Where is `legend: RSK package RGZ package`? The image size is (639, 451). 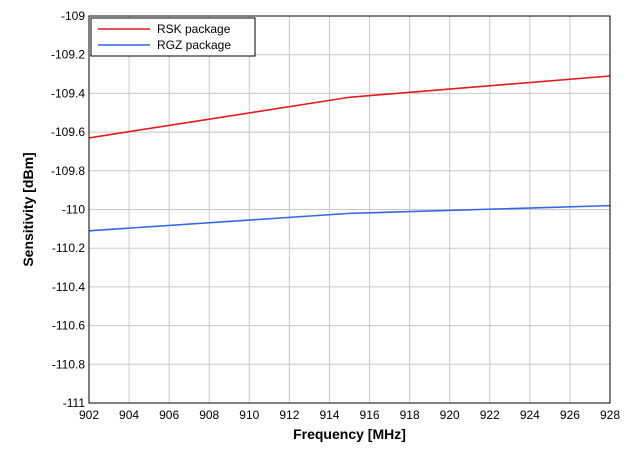
legend: RSK package RGZ package is located at coordinates (173, 37).